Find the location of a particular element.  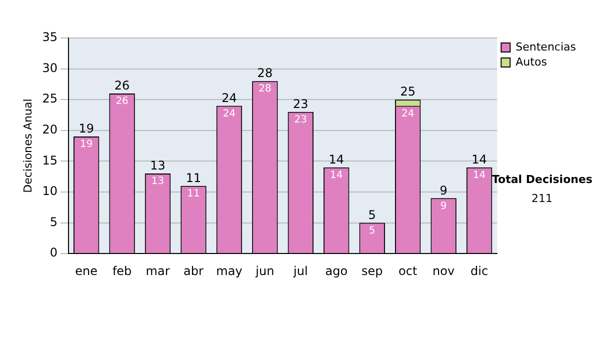

x-tick-label: oct is located at coordinates (408, 271).